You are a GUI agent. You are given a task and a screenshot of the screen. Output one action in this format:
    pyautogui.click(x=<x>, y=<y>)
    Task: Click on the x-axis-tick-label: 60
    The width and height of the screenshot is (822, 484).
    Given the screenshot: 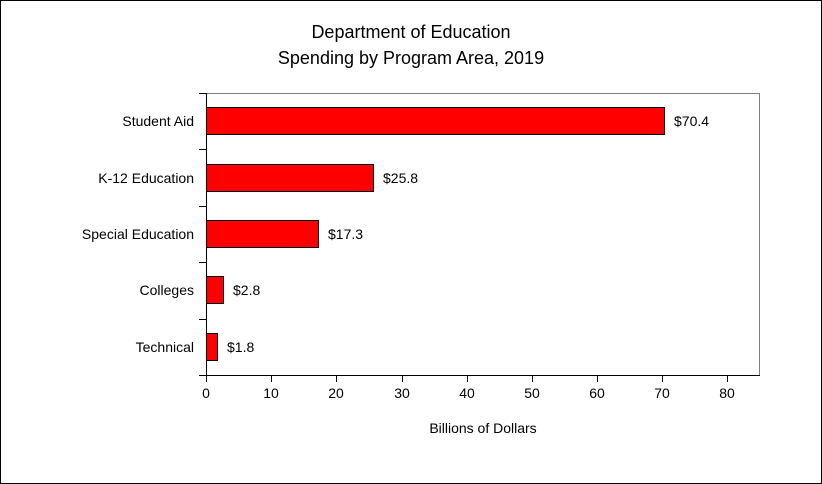 What is the action you would take?
    pyautogui.click(x=597, y=393)
    